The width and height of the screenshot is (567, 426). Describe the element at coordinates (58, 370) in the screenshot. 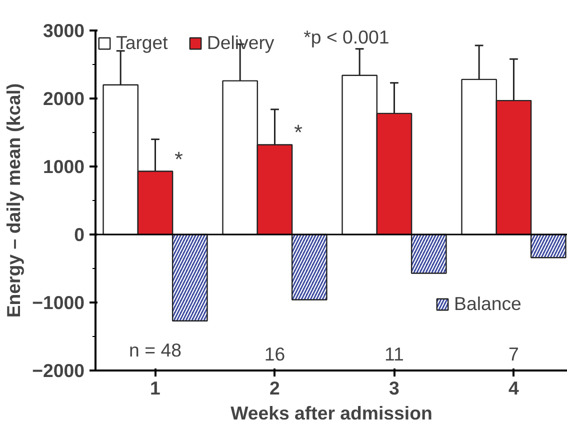

I see `y-tick-label: −2000` at that location.